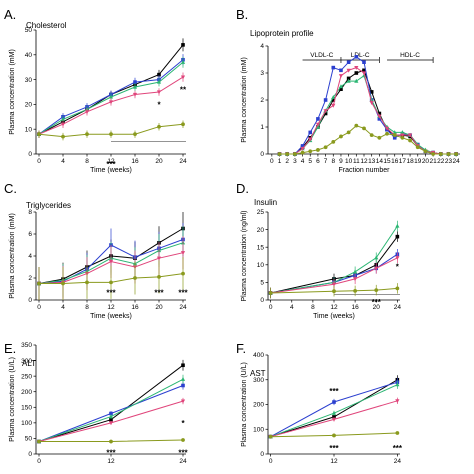 This screenshot has width=474, height=474. Describe the element at coordinates (111, 452) in the screenshot. I see `panel-5-significance-label: ***` at that location.